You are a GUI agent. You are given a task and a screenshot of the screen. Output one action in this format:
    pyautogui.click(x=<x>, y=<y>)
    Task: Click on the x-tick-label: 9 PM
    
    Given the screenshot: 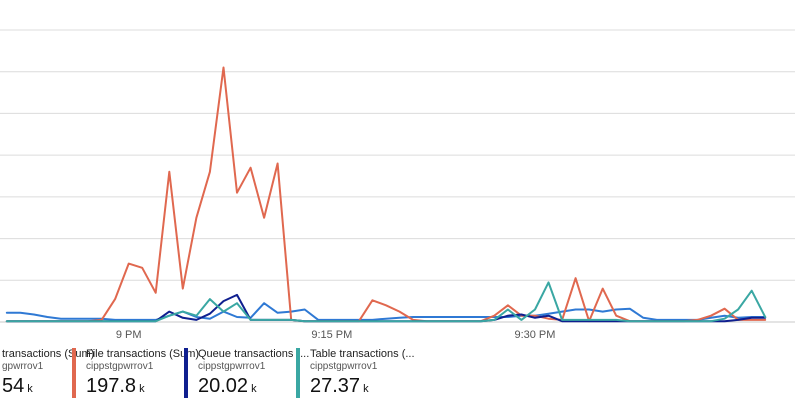 What is the action you would take?
    pyautogui.click(x=129, y=335)
    